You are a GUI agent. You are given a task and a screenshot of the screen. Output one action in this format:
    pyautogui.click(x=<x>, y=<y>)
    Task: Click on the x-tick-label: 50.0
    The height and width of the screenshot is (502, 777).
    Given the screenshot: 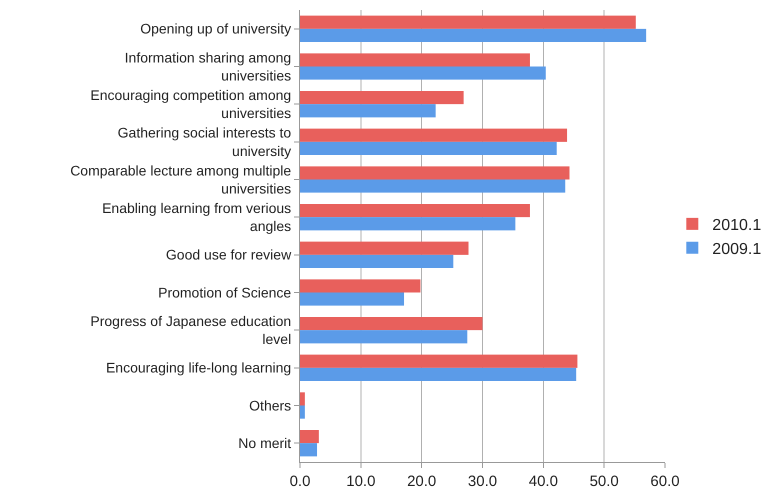 What is the action you would take?
    pyautogui.click(x=604, y=481)
    